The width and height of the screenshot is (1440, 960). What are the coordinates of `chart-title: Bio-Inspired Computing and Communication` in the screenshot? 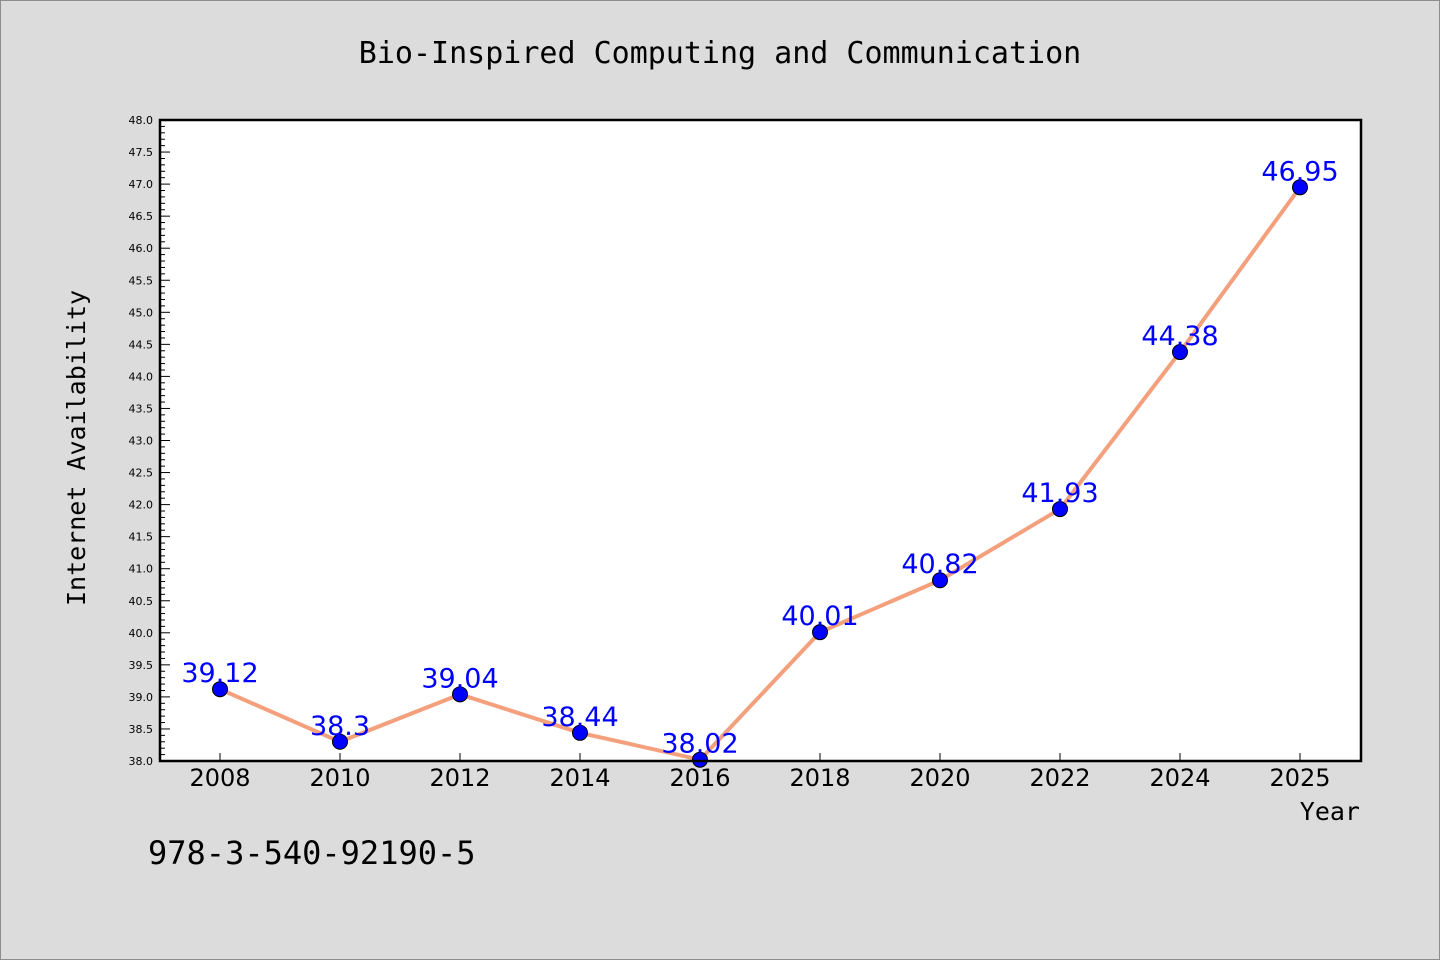 It's located at (720, 53).